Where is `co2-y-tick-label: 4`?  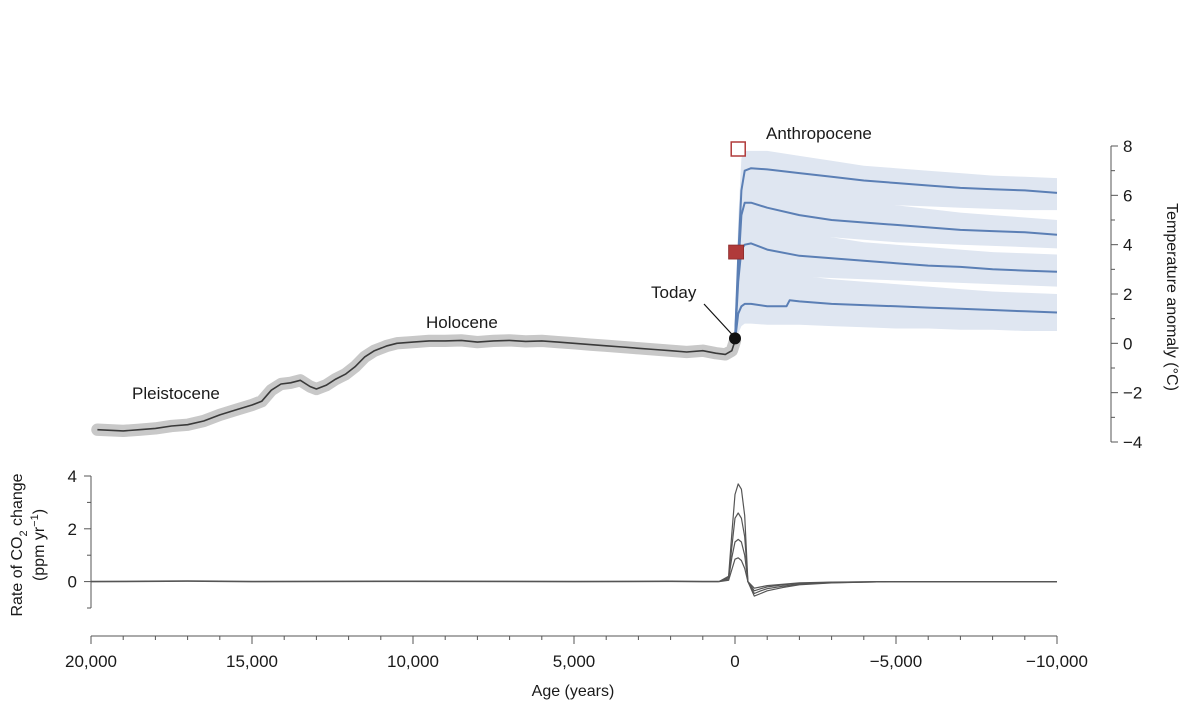
co2-y-tick-label: 4 is located at coordinates (72, 476).